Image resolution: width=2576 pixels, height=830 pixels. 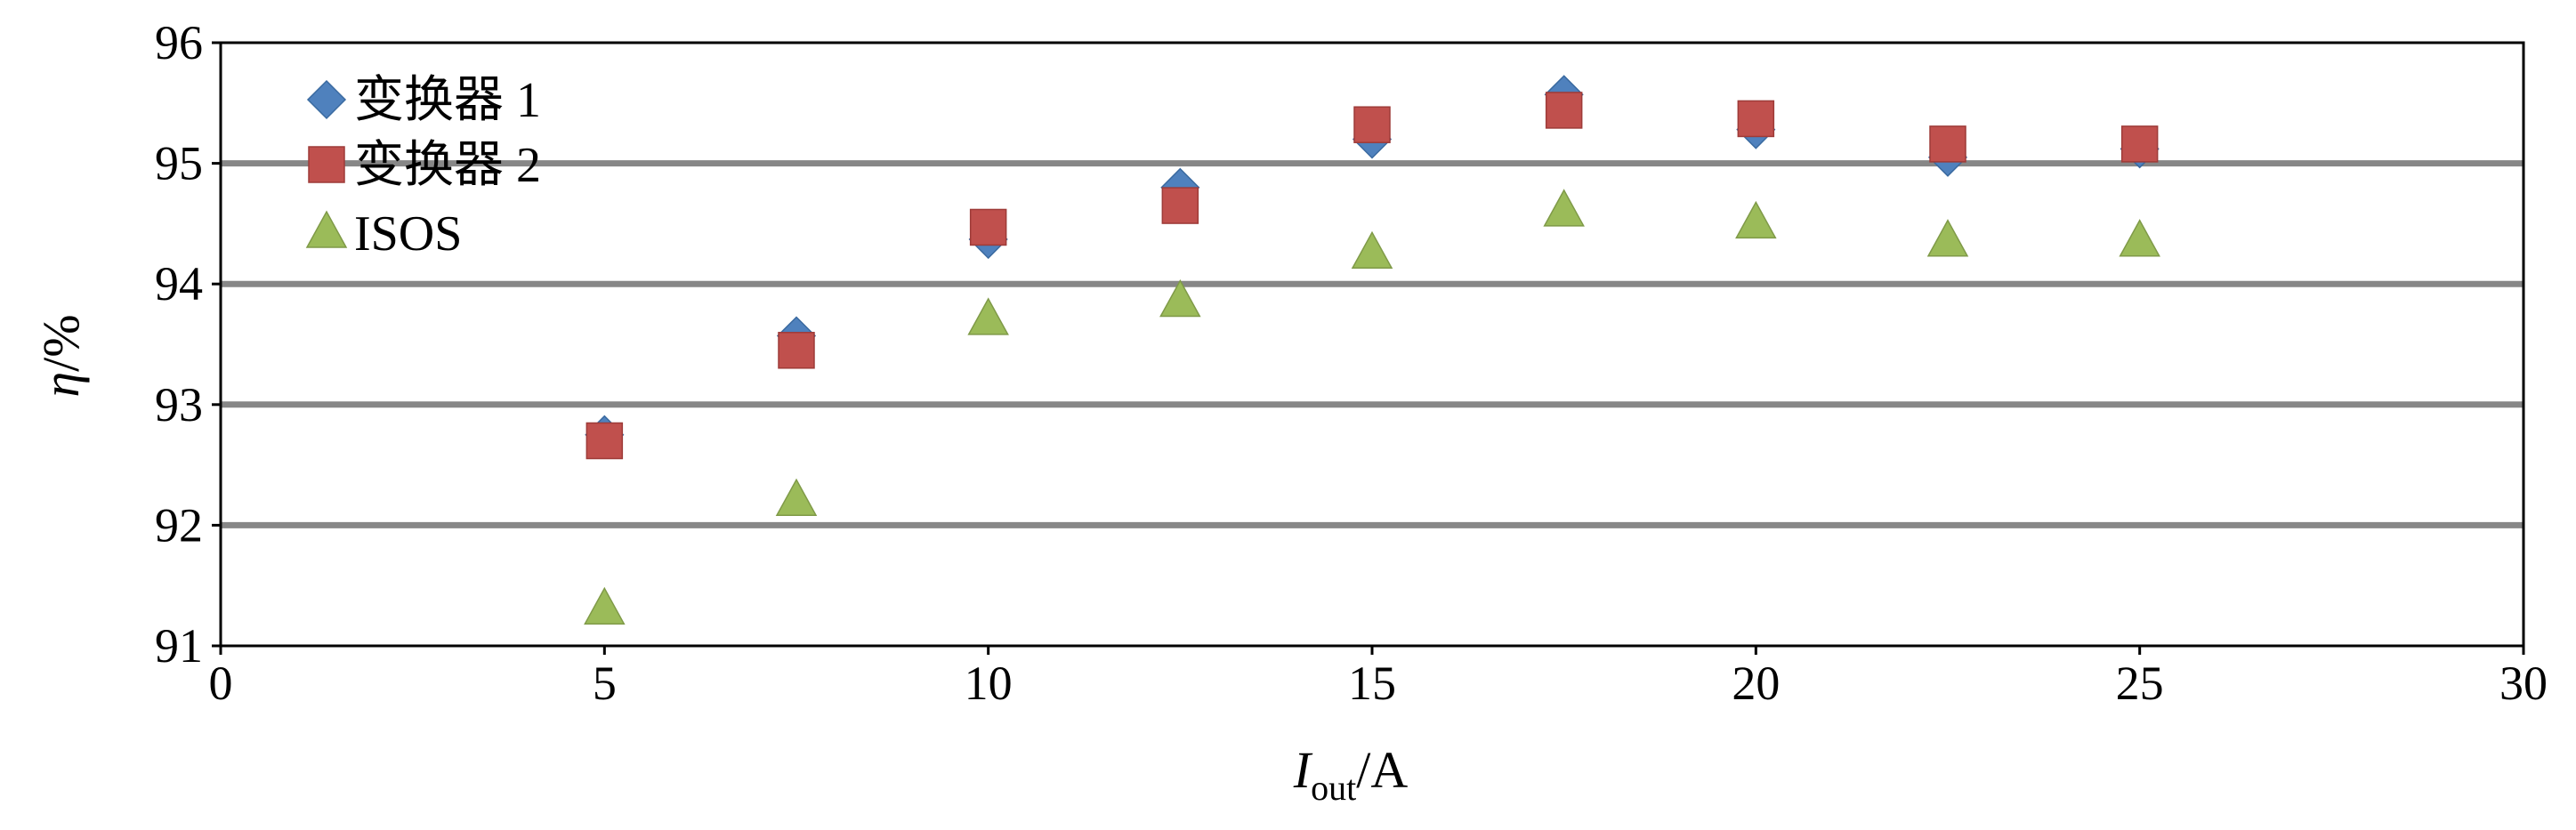 What do you see at coordinates (2523, 683) in the screenshot?
I see `x-tick-label: 30` at bounding box center [2523, 683].